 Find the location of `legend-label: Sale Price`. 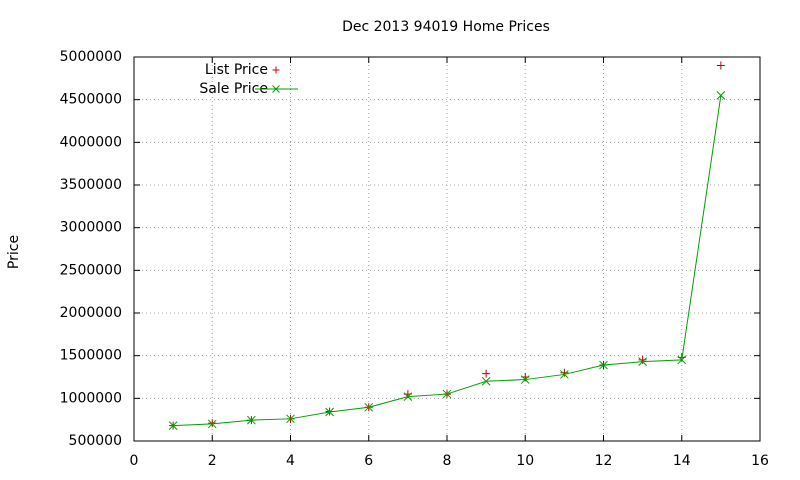

legend-label: Sale Price is located at coordinates (233, 89).